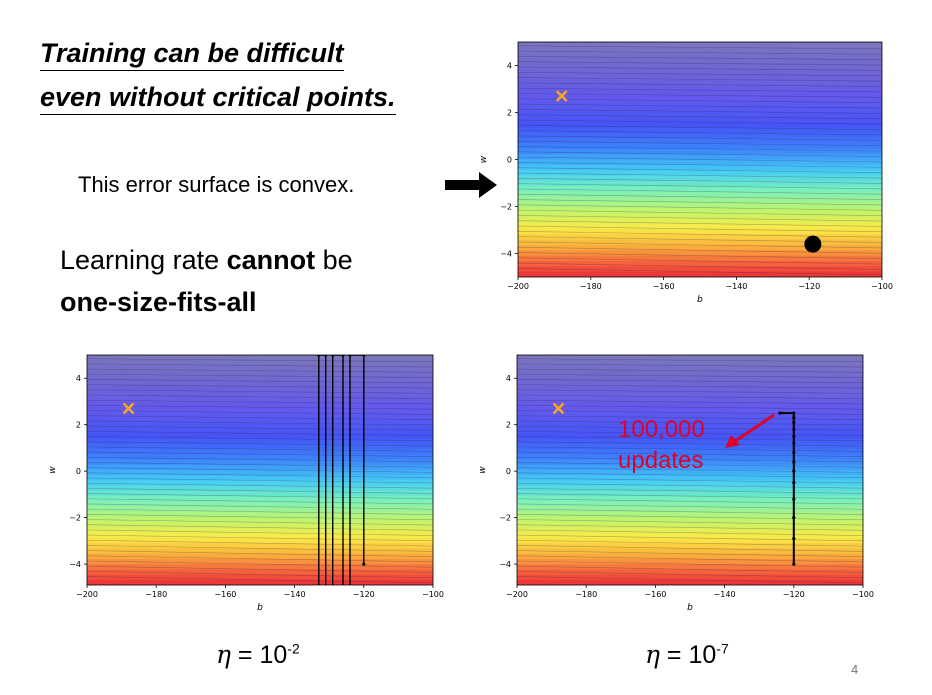 The width and height of the screenshot is (932, 695). I want to click on learning-rate-line1: Learning rate cannot be, so click(206, 260).